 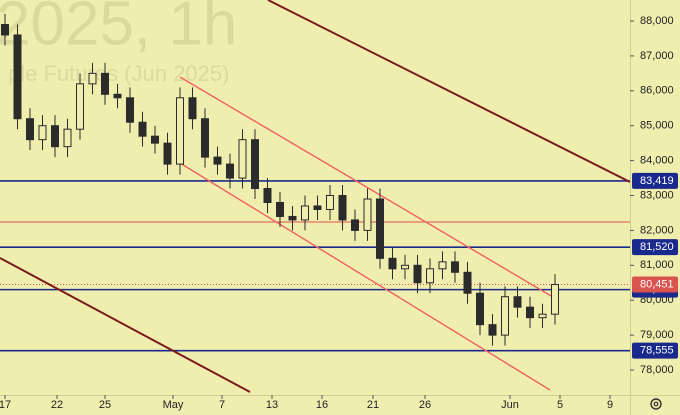 I want to click on level-label: 78,555, so click(x=657, y=351).